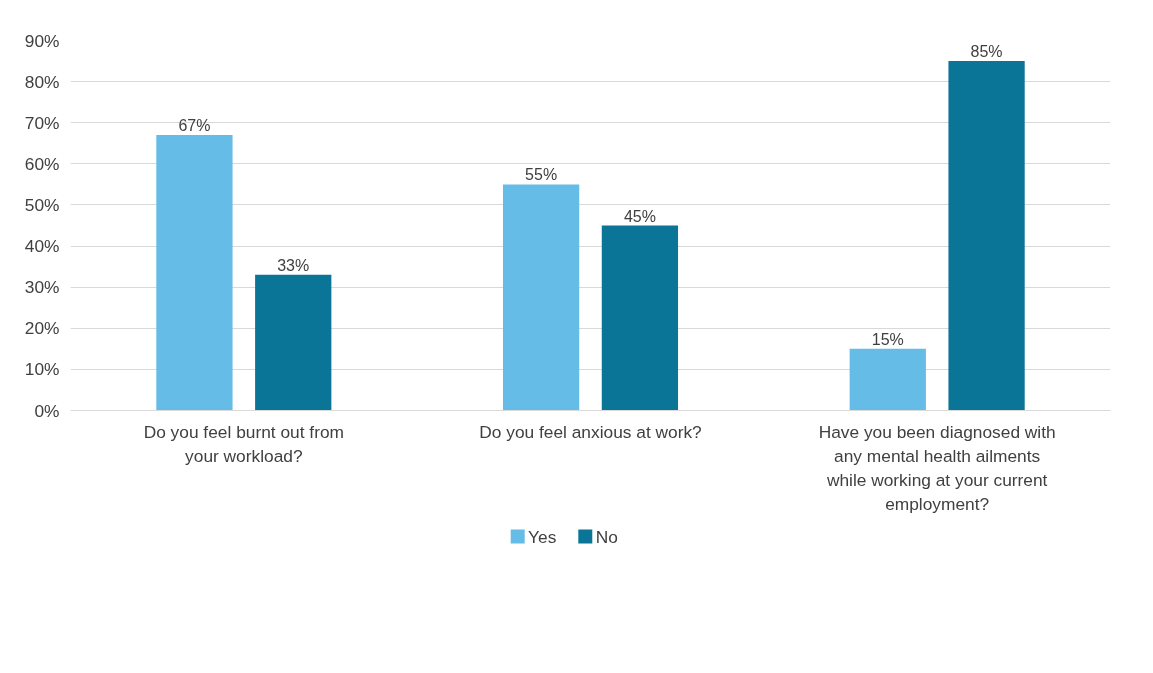 This screenshot has width=1153, height=673. What do you see at coordinates (986, 52) in the screenshot?
I see `data-label: 85%` at bounding box center [986, 52].